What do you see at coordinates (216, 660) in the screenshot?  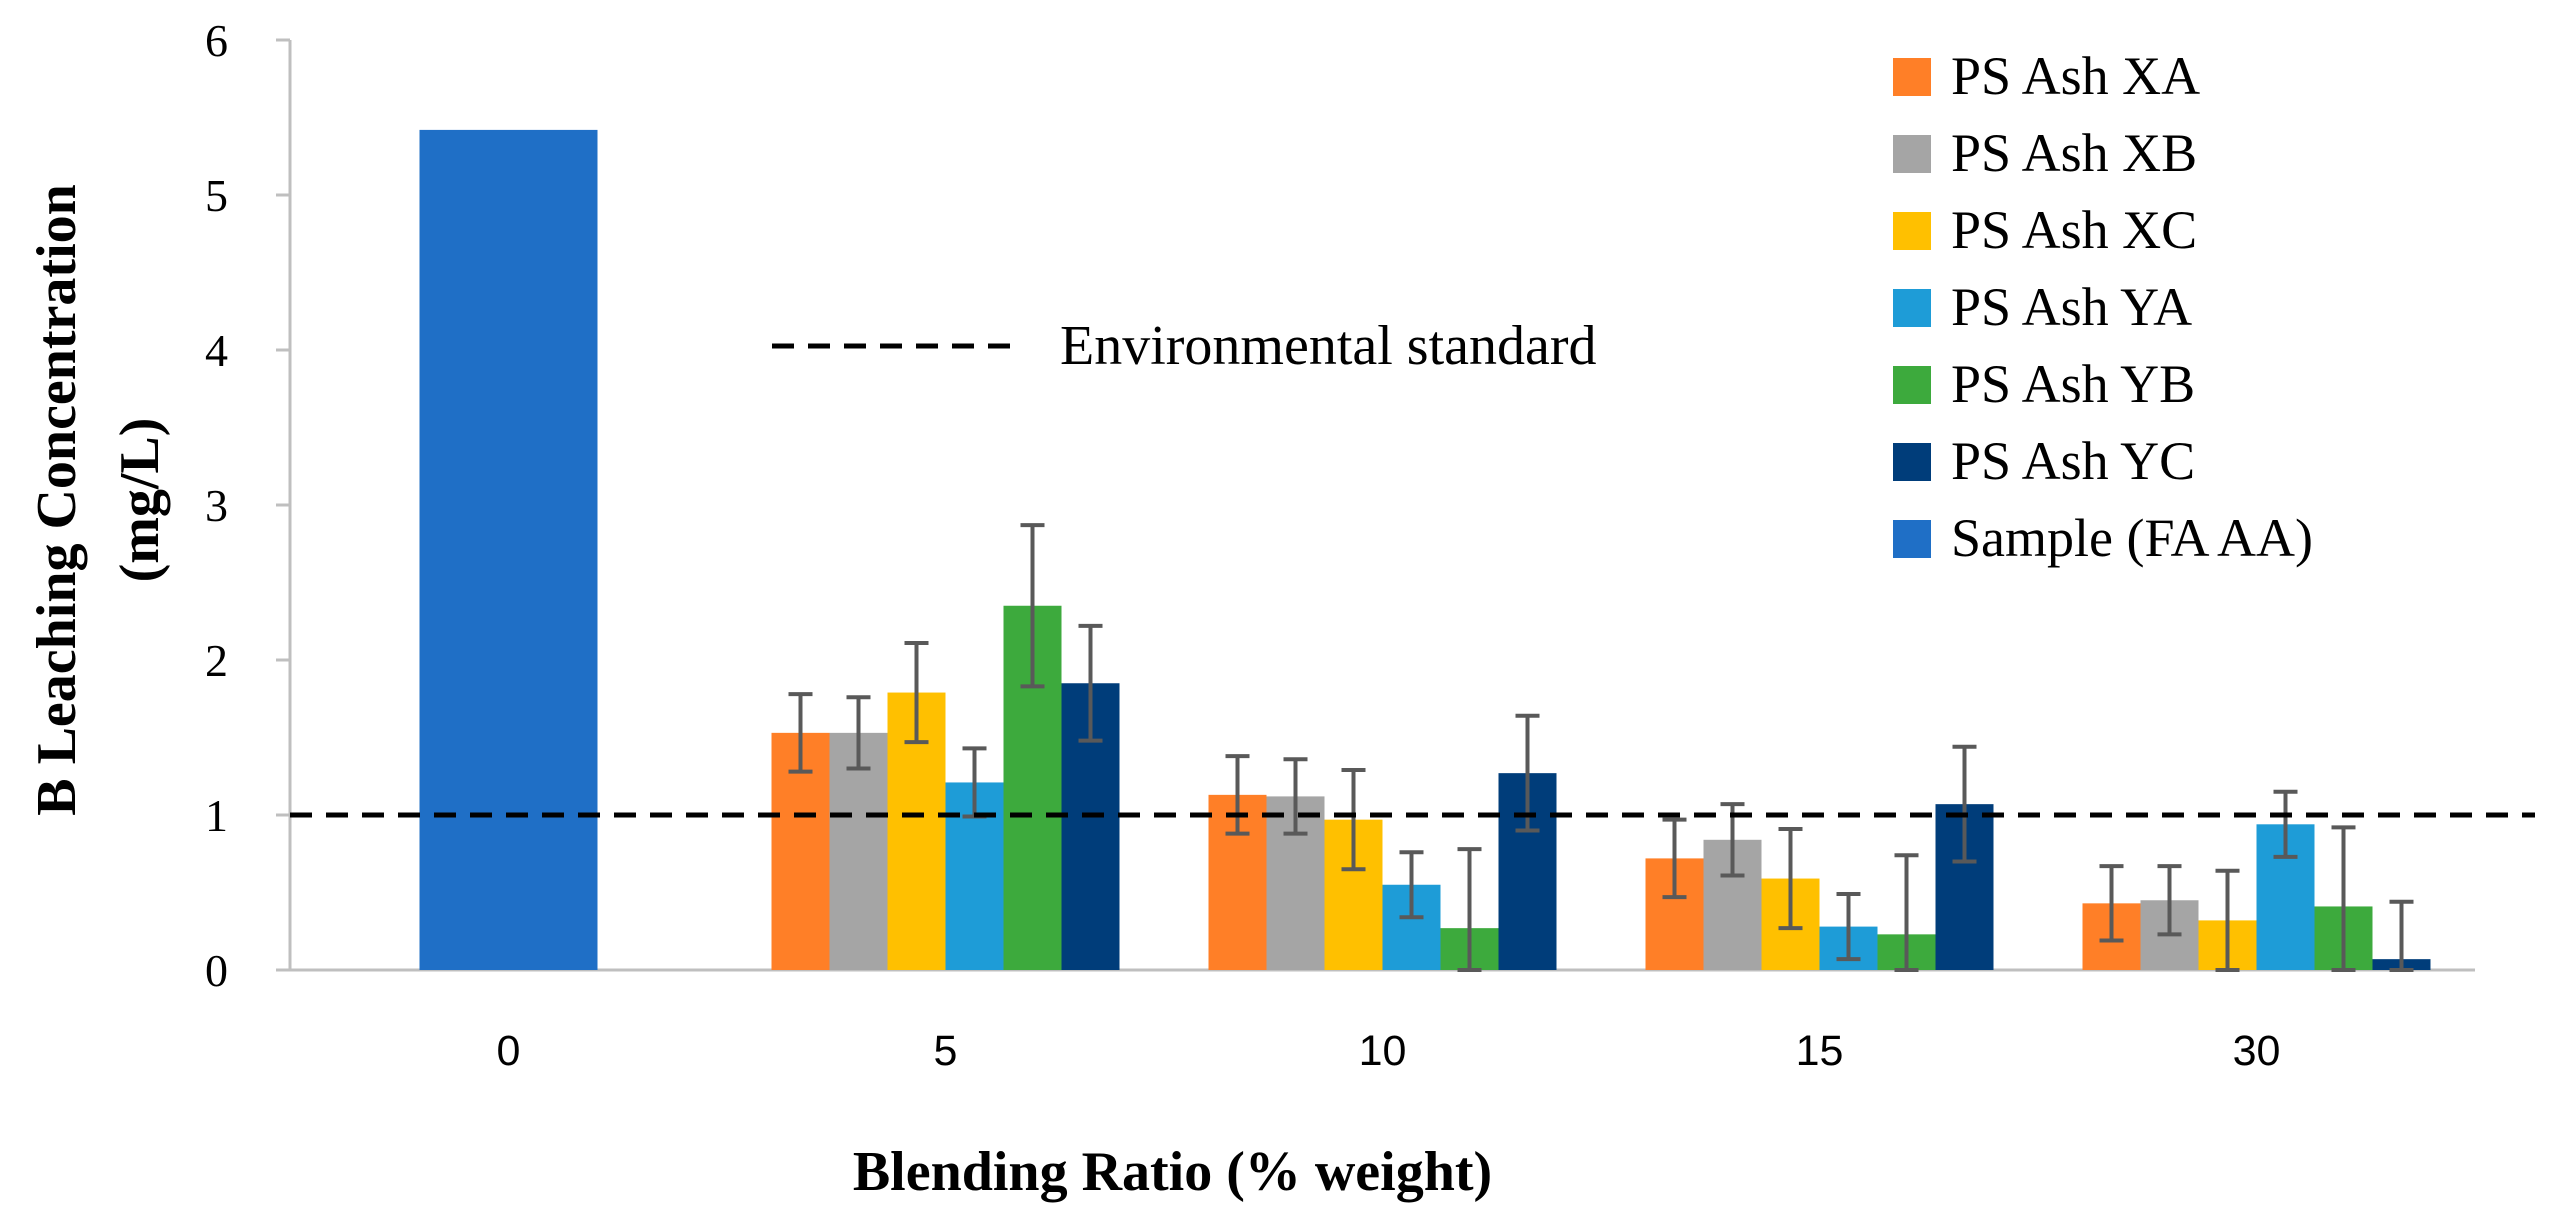 I see `y-tick-label: 2` at bounding box center [216, 660].